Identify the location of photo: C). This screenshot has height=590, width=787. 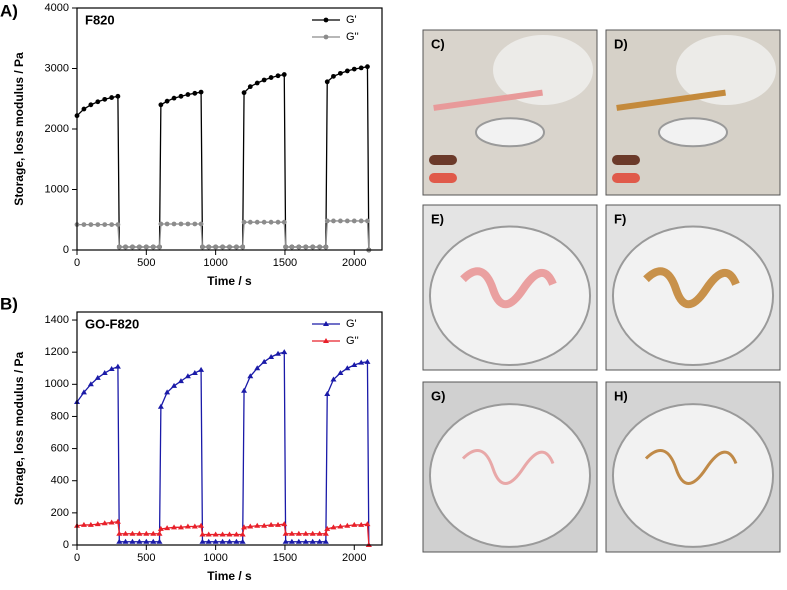
(510, 112).